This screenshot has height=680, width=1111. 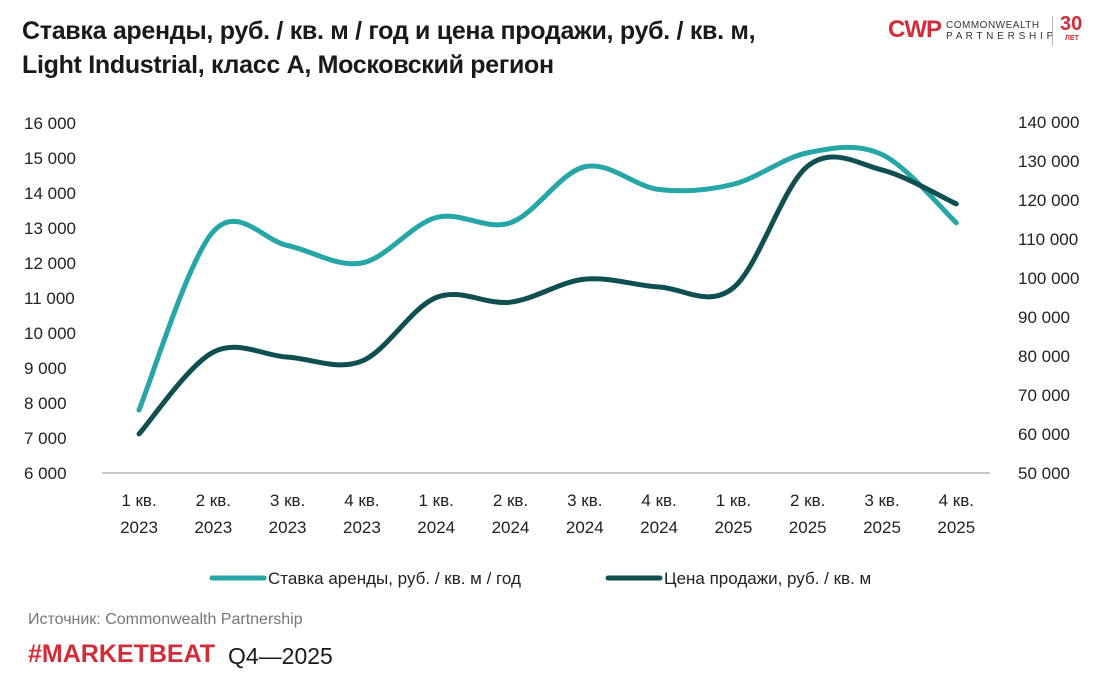 What do you see at coordinates (1071, 24) in the screenshot?
I see `logo-anniversary: 30` at bounding box center [1071, 24].